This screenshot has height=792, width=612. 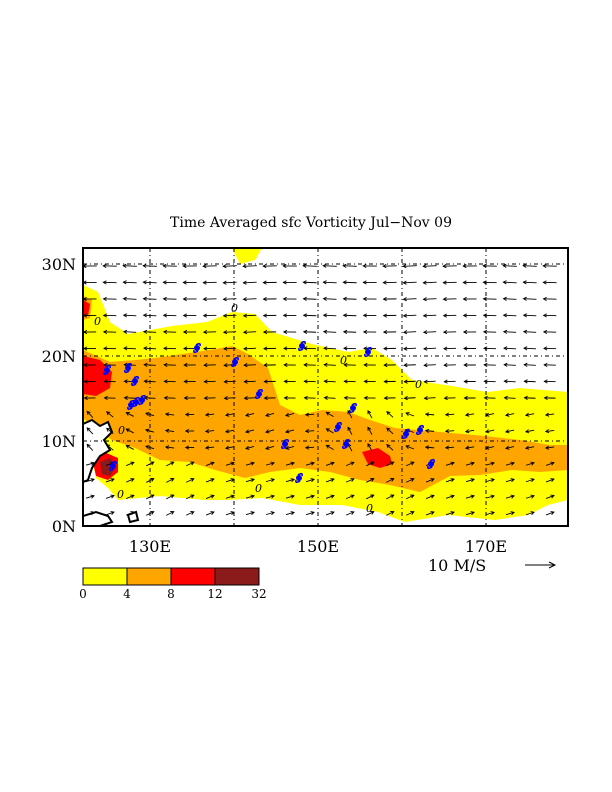 I want to click on colorbar-tick-4: 4, so click(x=127, y=594).